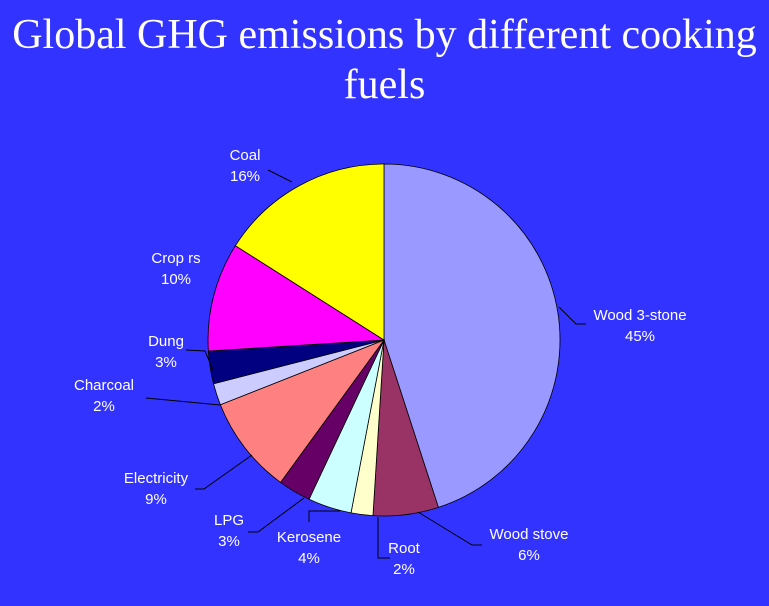 The image size is (769, 606). Describe the element at coordinates (309, 558) in the screenshot. I see `slice-value-label: 4%` at that location.